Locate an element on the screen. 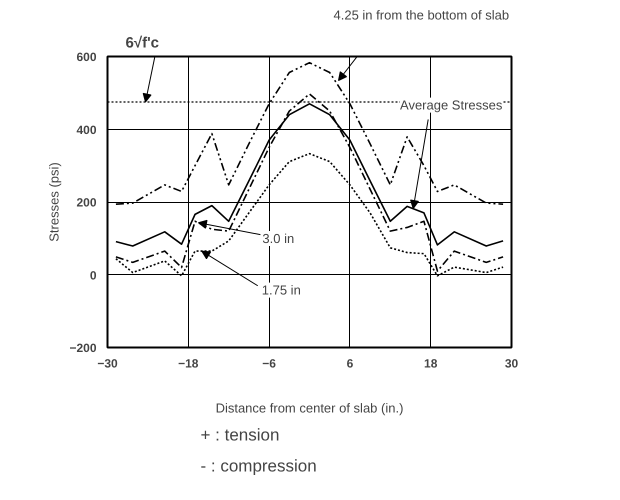 This screenshot has height=500, width=620. annotation: Average Stresses is located at coordinates (451, 105).